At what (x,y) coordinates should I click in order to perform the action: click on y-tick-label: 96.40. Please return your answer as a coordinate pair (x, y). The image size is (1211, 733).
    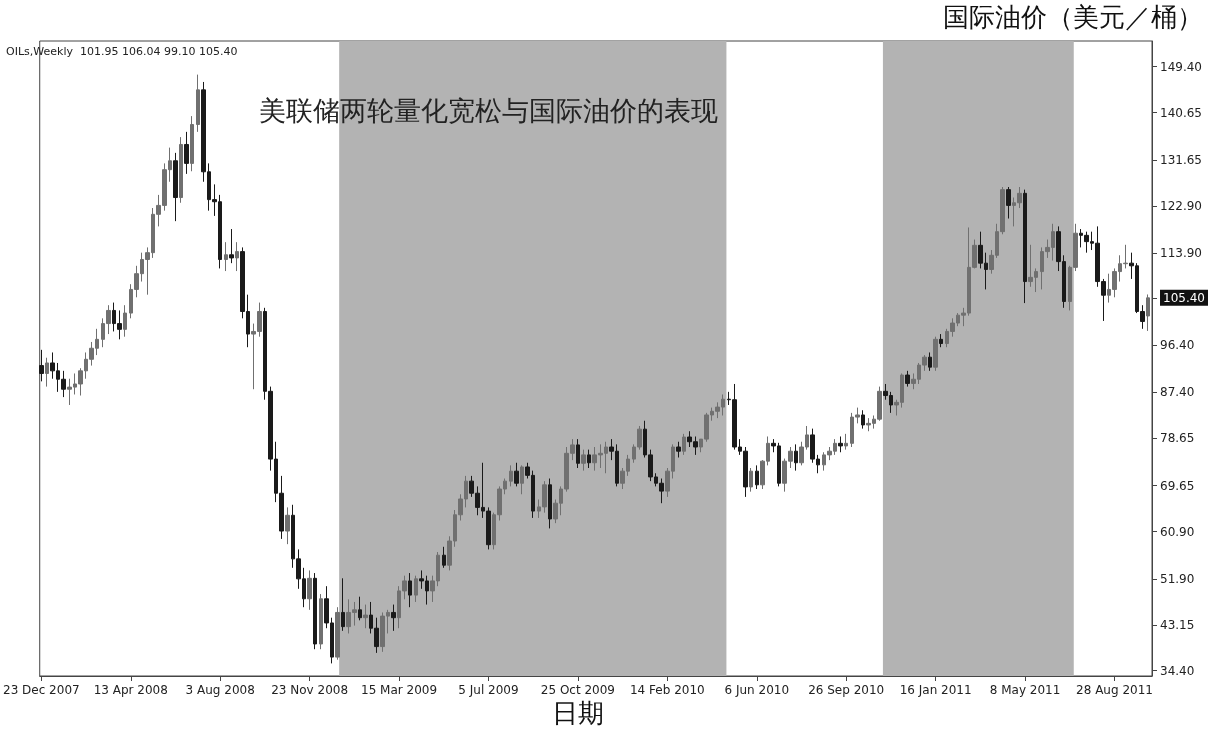
    Looking at the image, I should click on (1177, 345).